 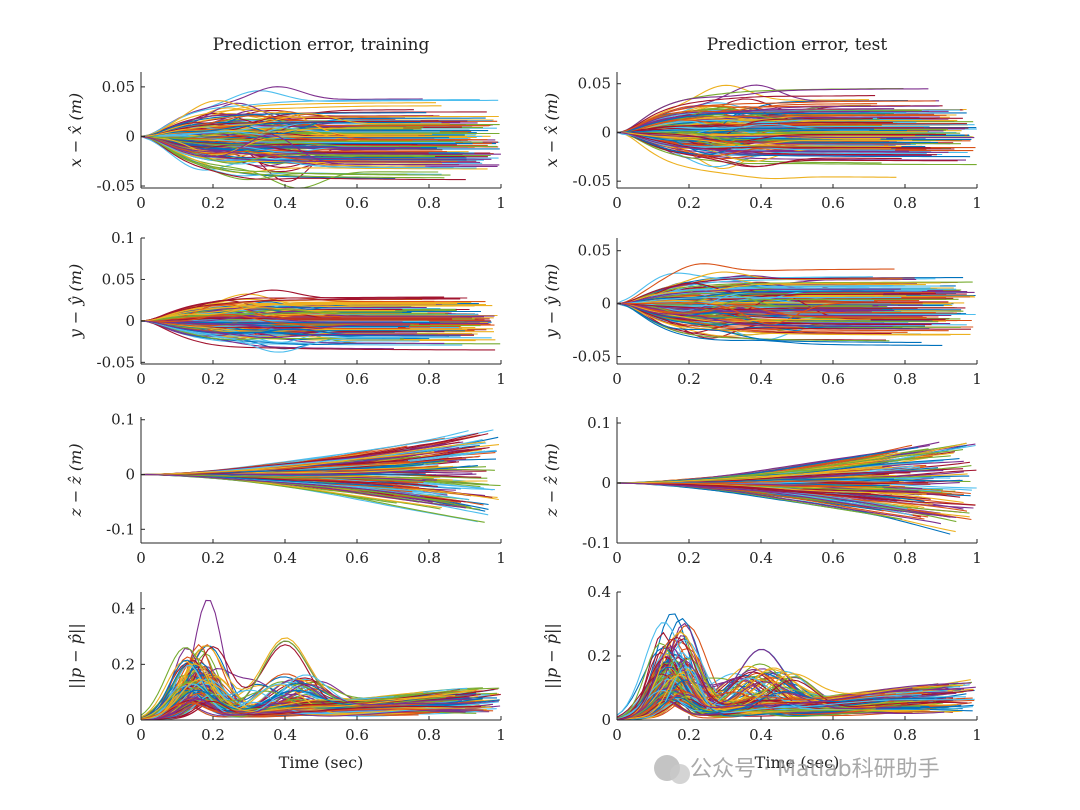 I want to click on series-group, so click(x=321, y=659).